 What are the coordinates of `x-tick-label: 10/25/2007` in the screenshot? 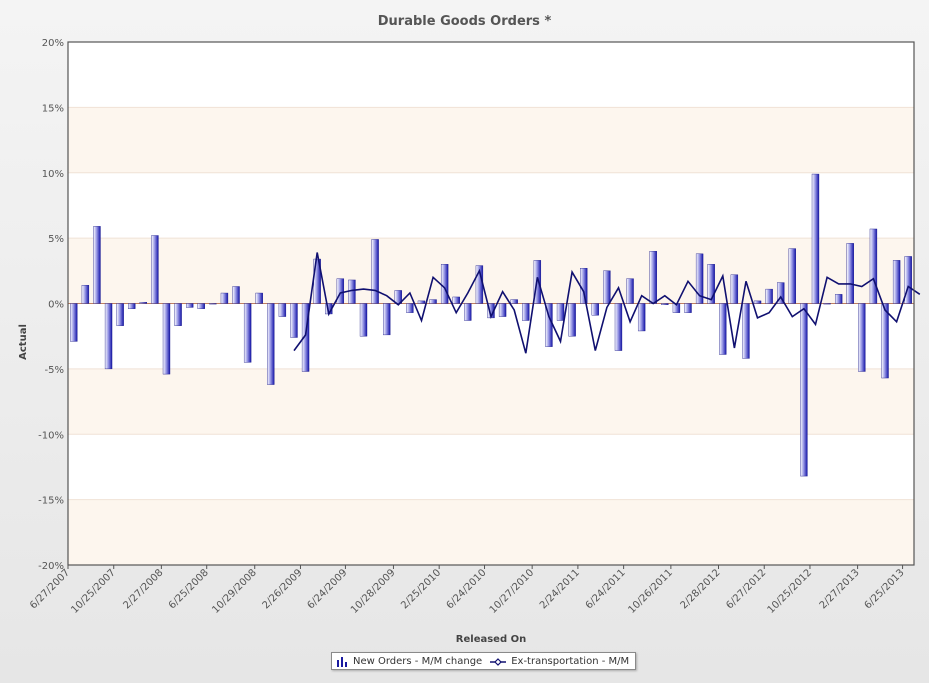 It's located at (93, 591).